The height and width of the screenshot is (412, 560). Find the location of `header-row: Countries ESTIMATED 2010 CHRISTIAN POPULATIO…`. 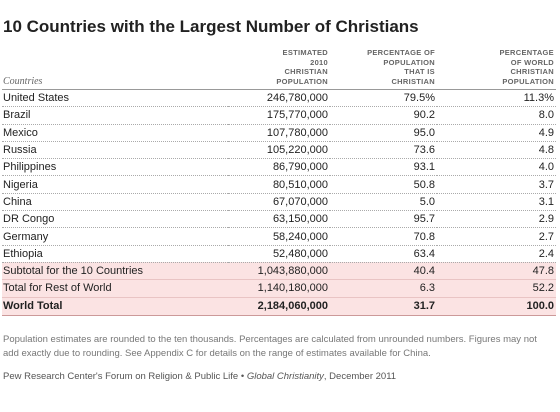

header-row: Countries ESTIMATED 2010 CHRISTIAN POPULATIO… is located at coordinates (279, 69).